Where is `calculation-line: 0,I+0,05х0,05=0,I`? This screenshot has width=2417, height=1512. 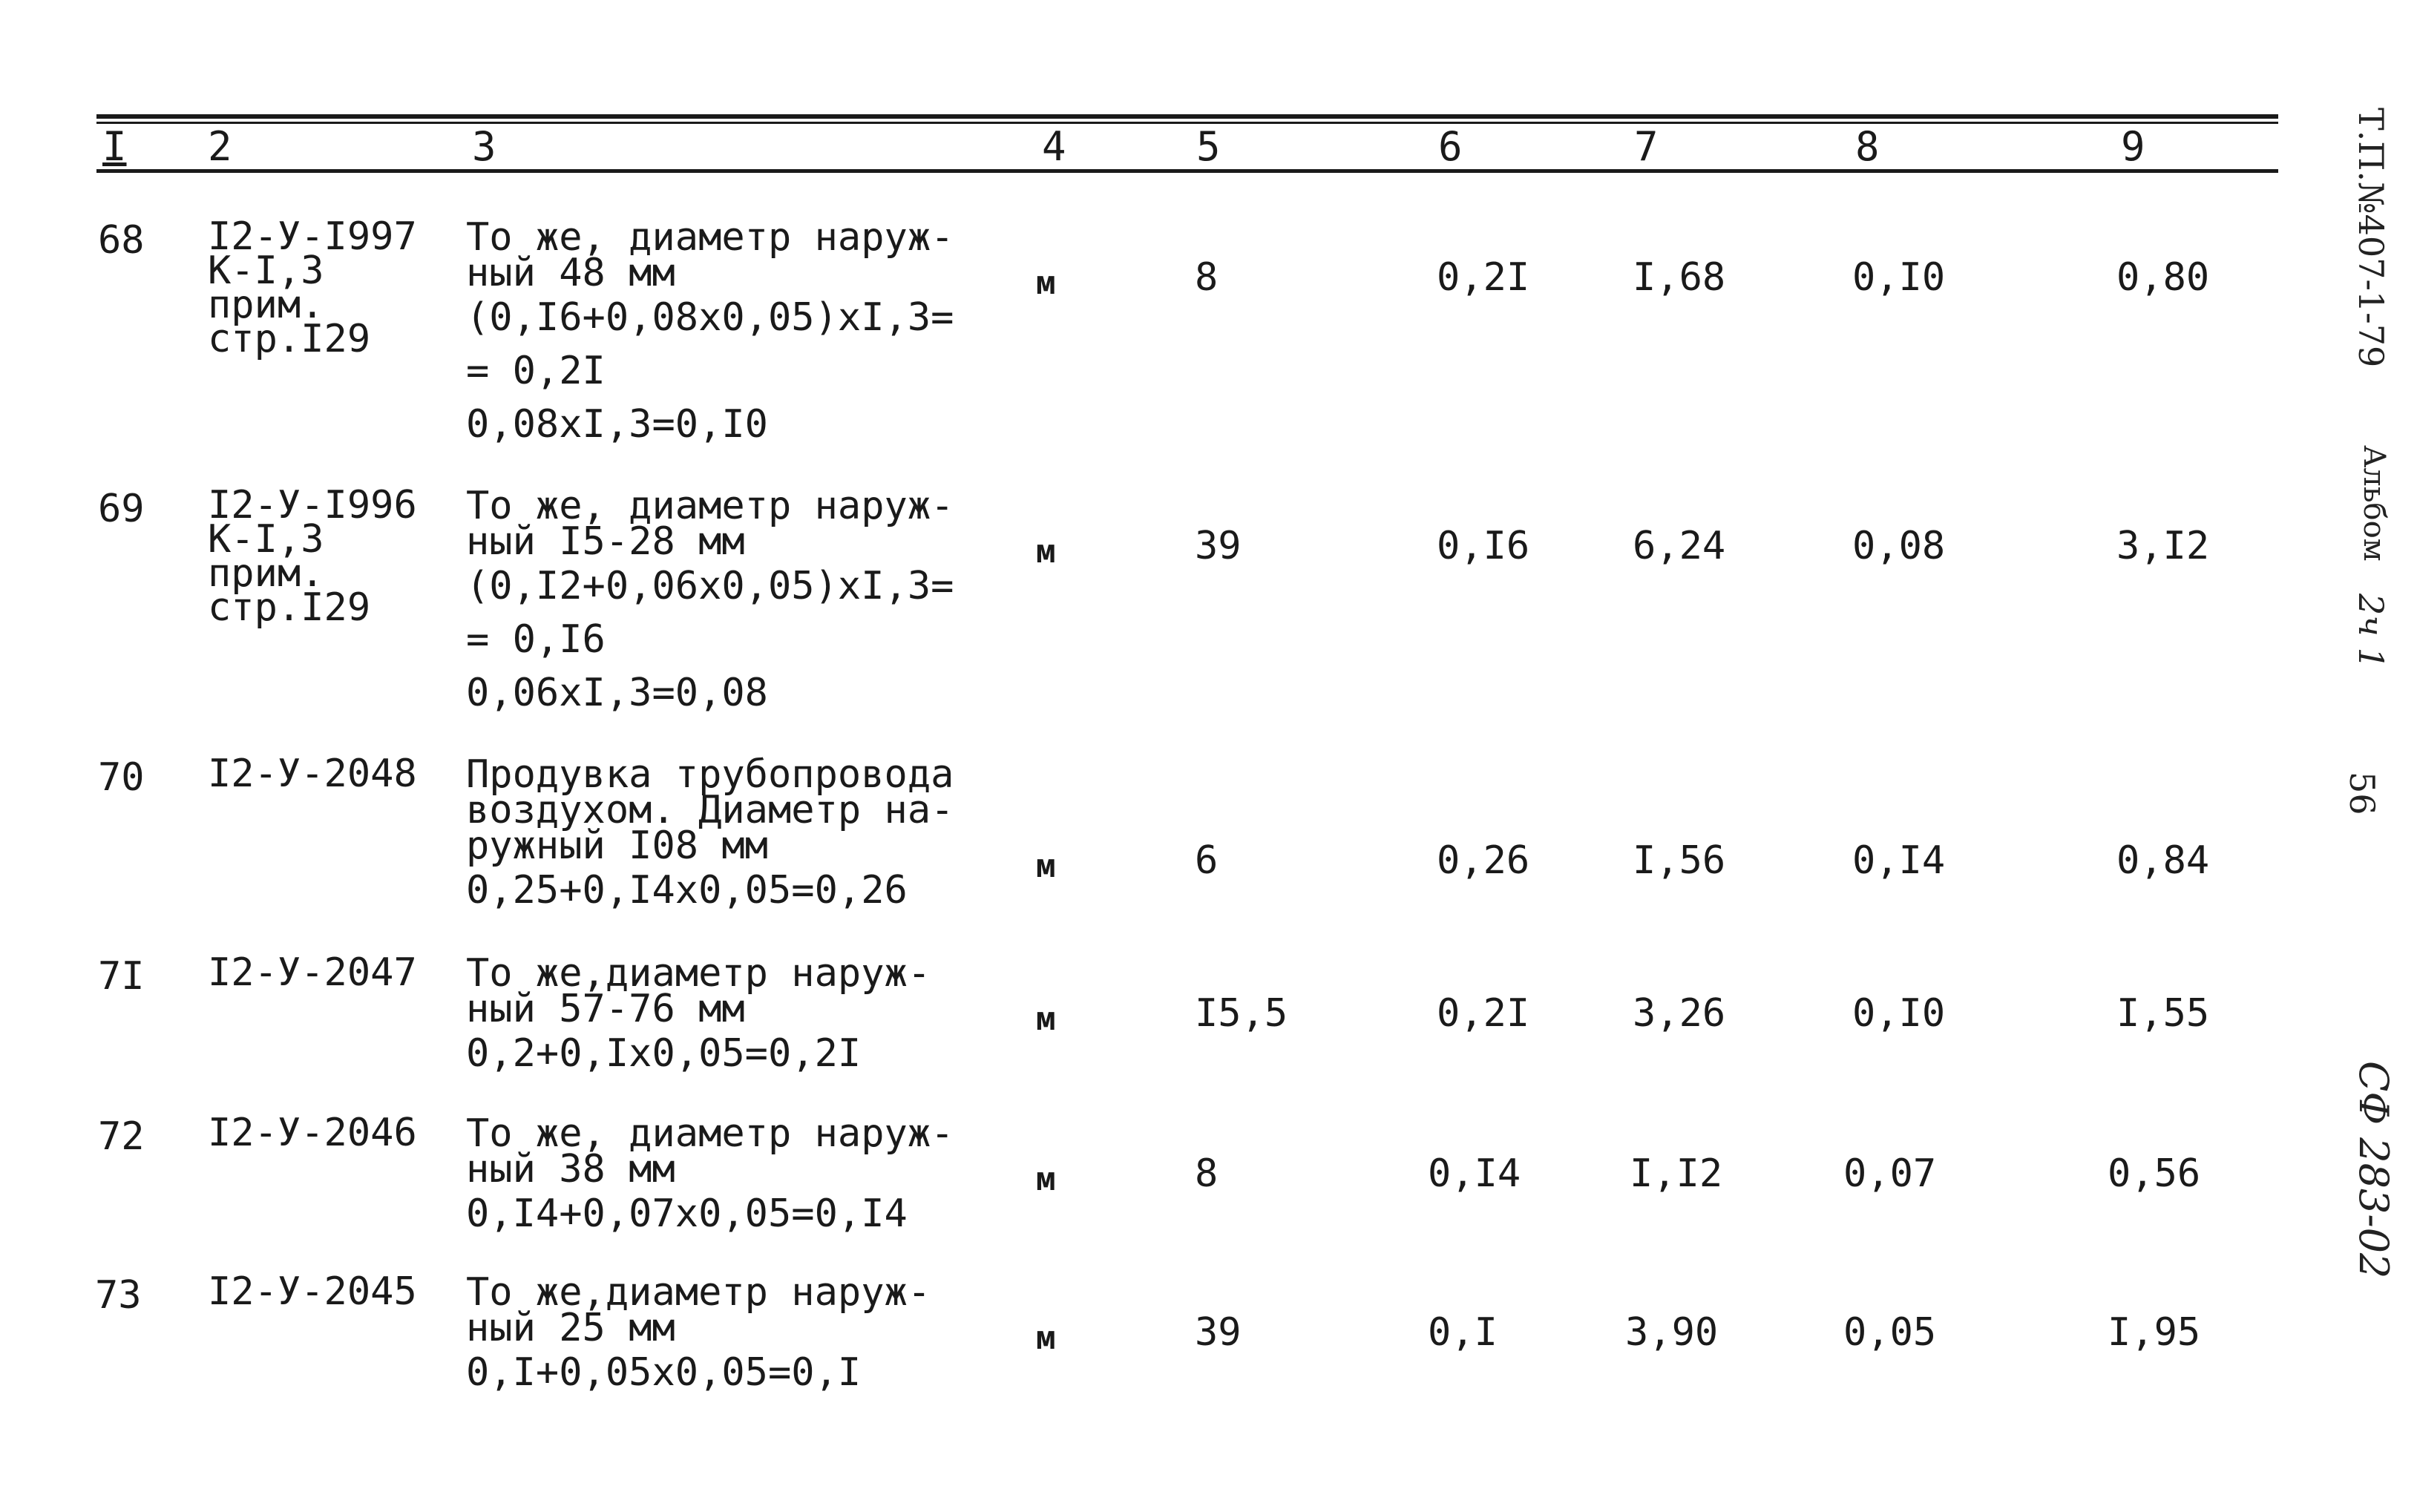
calculation-line: 0,I+0,05х0,05=0,I is located at coordinates (664, 1372).